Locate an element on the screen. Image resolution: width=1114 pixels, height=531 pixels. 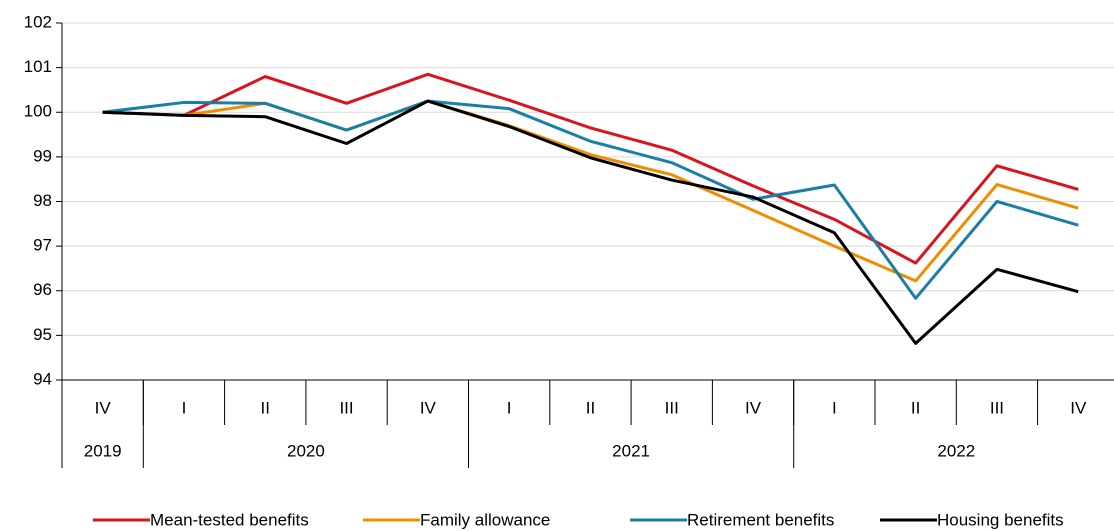
y-tick-label: 96 is located at coordinates (42, 289).